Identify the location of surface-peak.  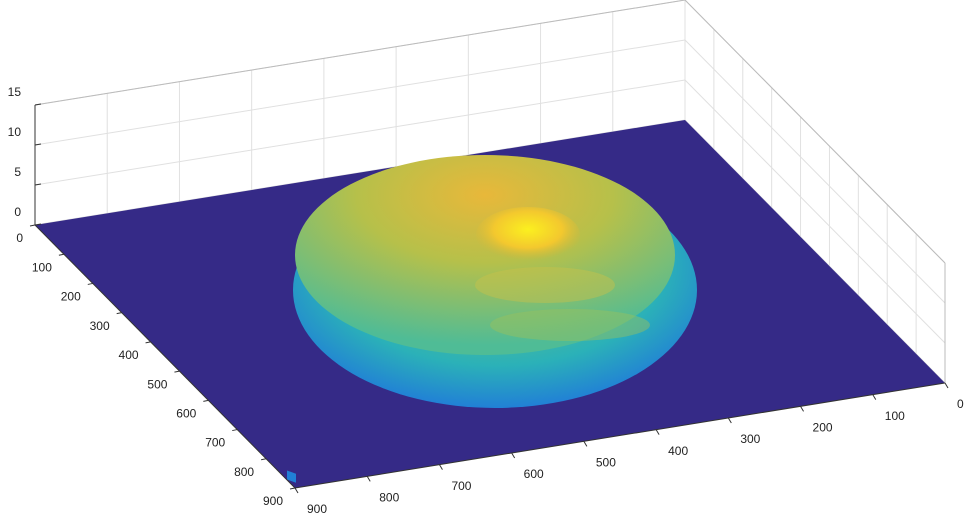
(528, 235).